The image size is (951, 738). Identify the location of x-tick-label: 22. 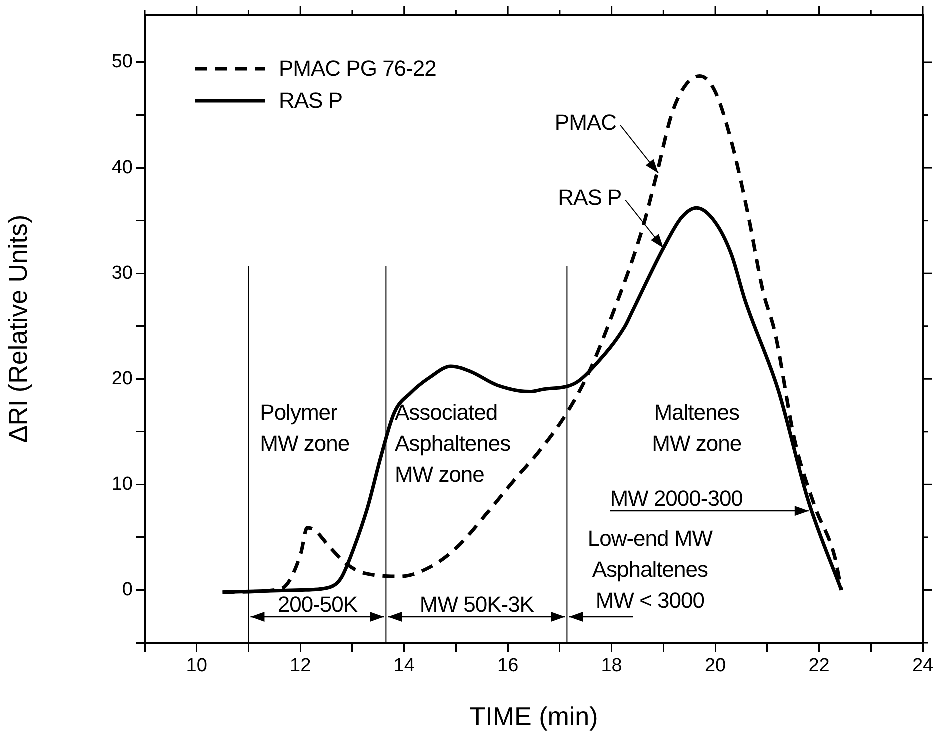
(819, 666).